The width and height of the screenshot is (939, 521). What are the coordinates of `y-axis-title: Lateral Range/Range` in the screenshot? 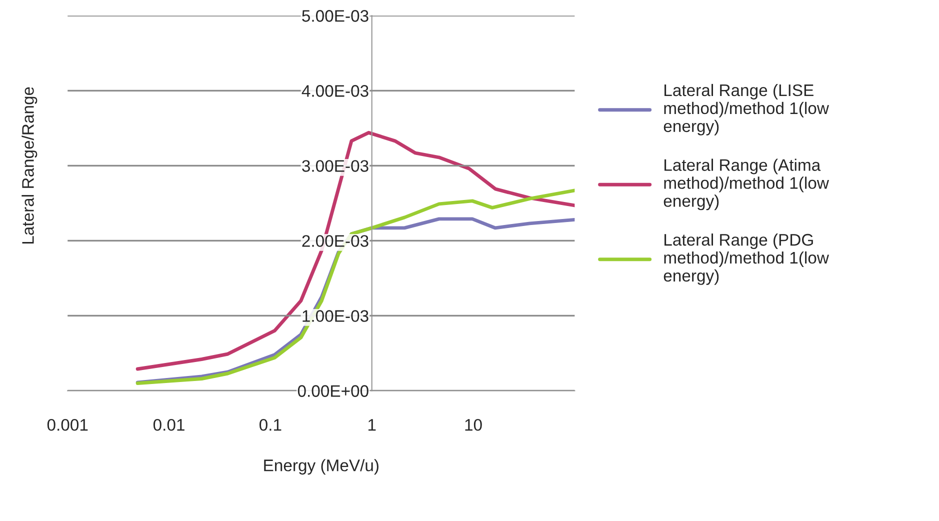 It's located at (30, 165).